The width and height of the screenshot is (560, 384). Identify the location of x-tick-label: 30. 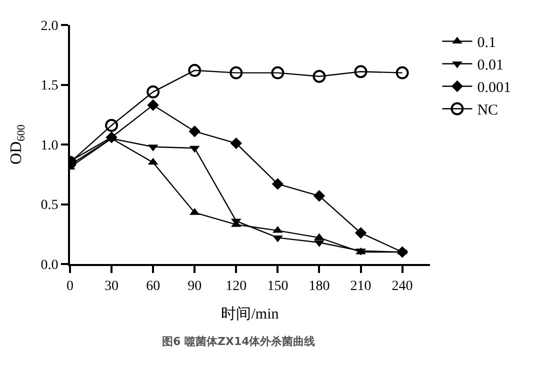
(111, 286).